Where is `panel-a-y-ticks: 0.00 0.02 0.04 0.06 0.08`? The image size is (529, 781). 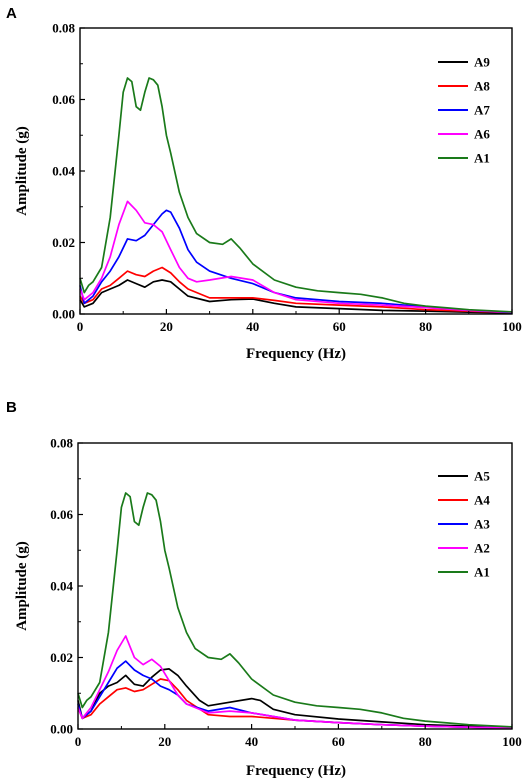 panel-a-y-ticks: 0.00 0.02 0.04 0.06 0.08 is located at coordinates (68, 171).